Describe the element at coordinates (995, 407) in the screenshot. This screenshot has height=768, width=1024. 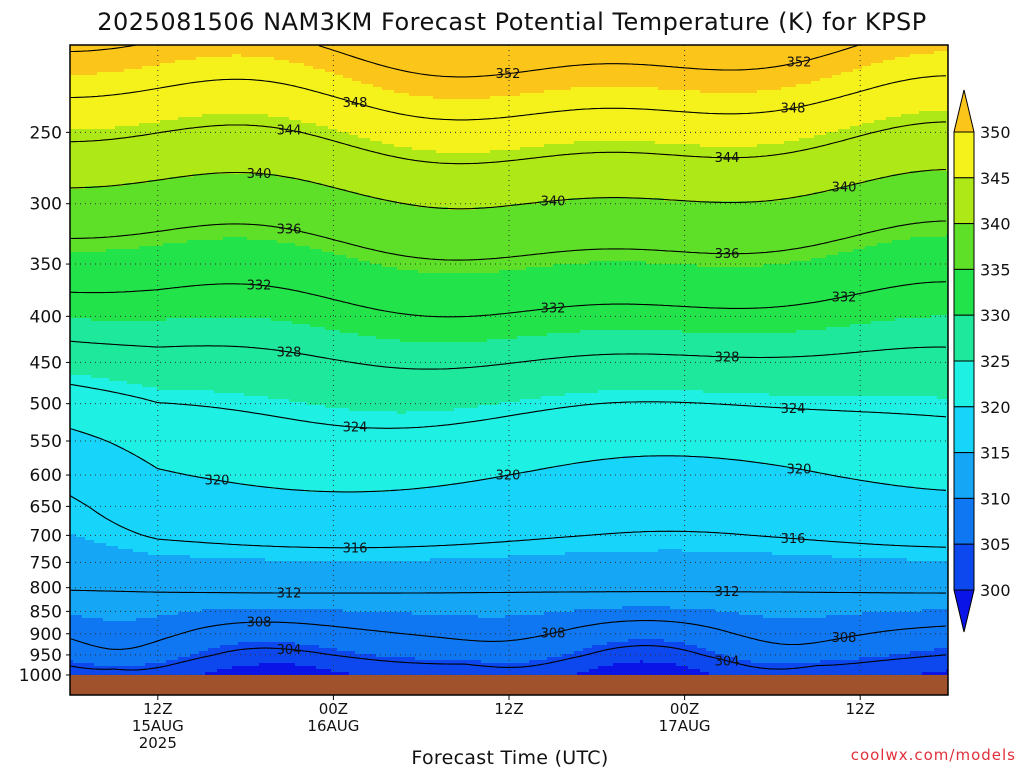
I see `colorbar-tick-label: 320` at that location.